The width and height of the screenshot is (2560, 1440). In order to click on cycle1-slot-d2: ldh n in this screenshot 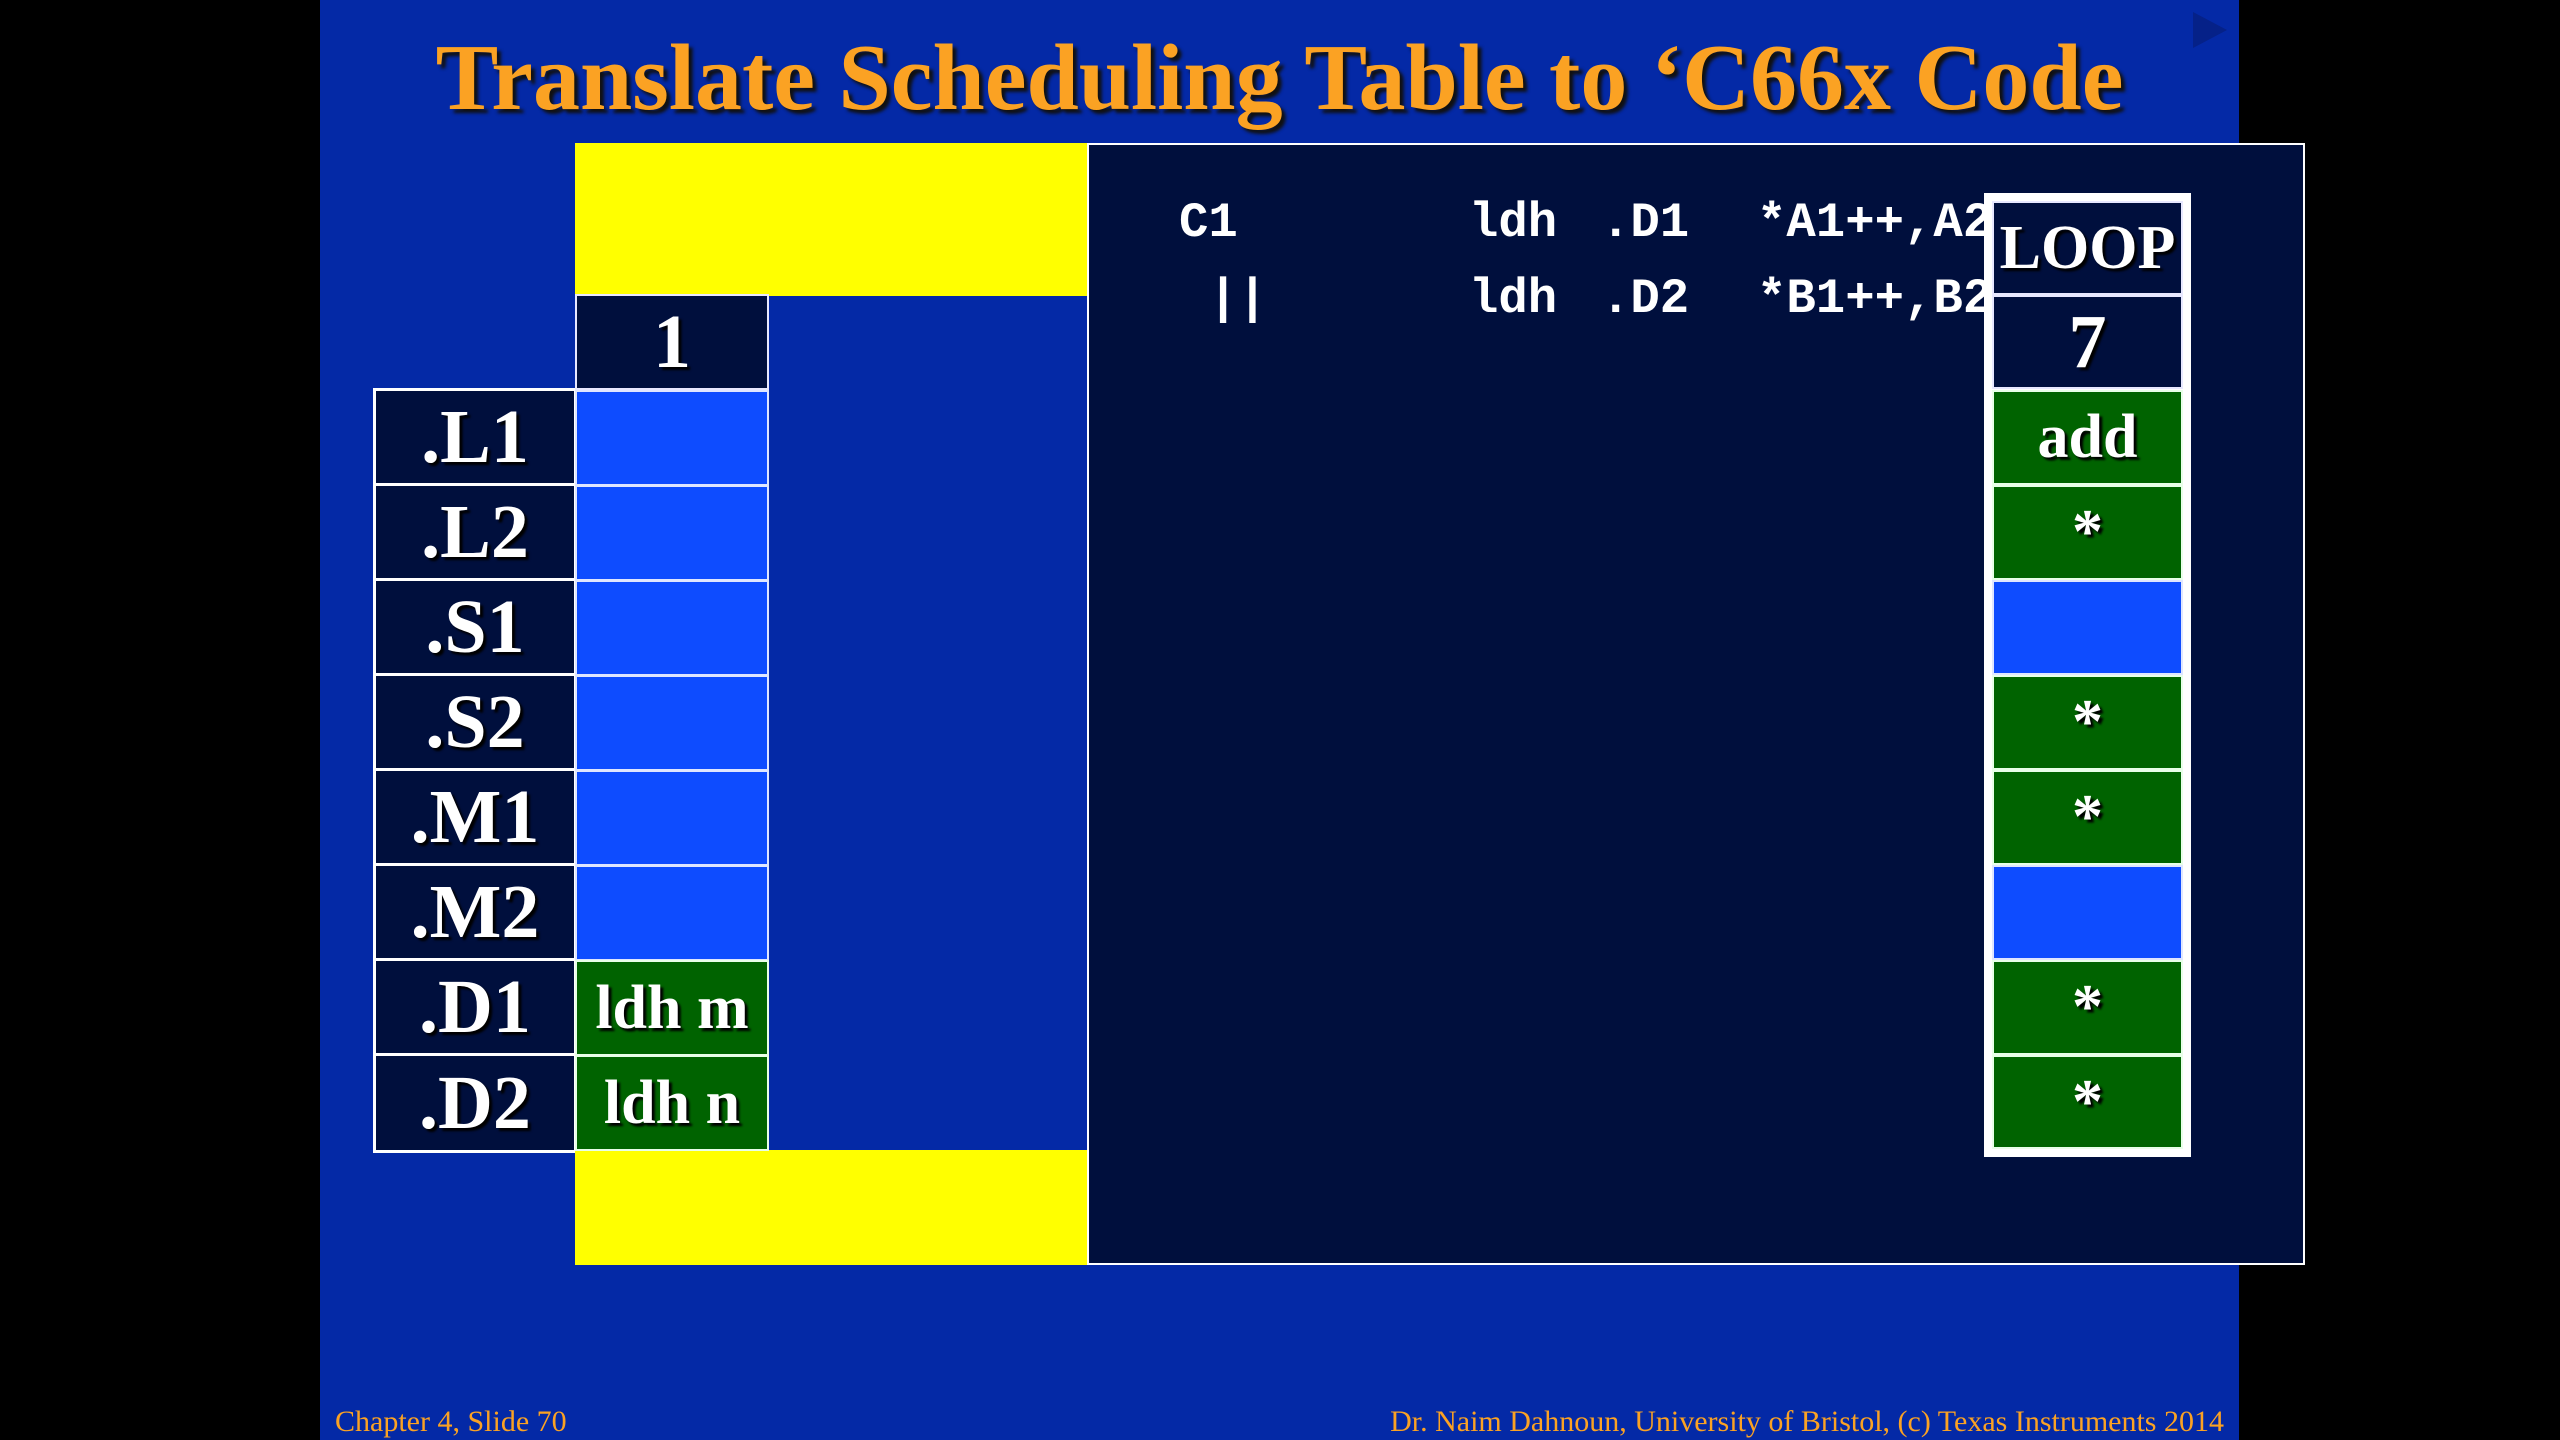, I will do `click(672, 1103)`.